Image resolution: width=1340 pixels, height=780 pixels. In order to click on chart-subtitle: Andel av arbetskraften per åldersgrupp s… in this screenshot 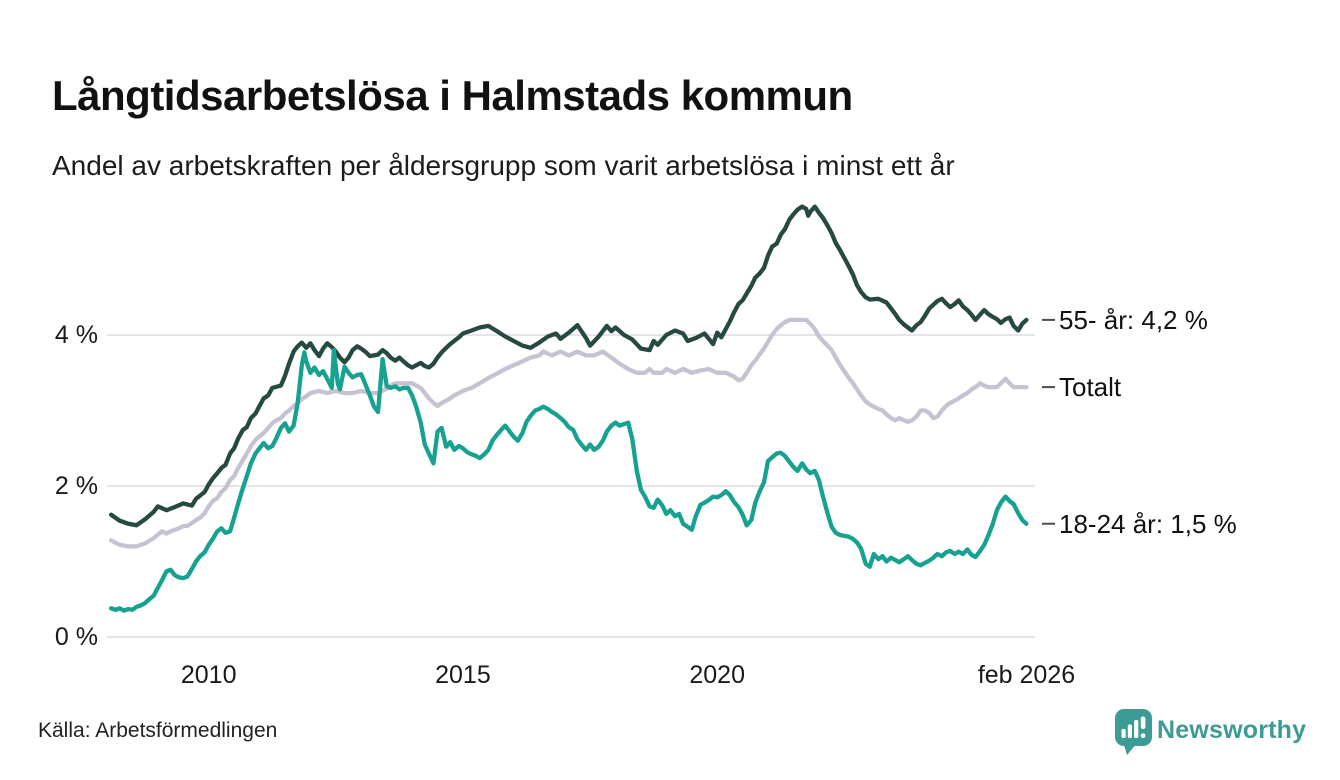, I will do `click(503, 165)`.